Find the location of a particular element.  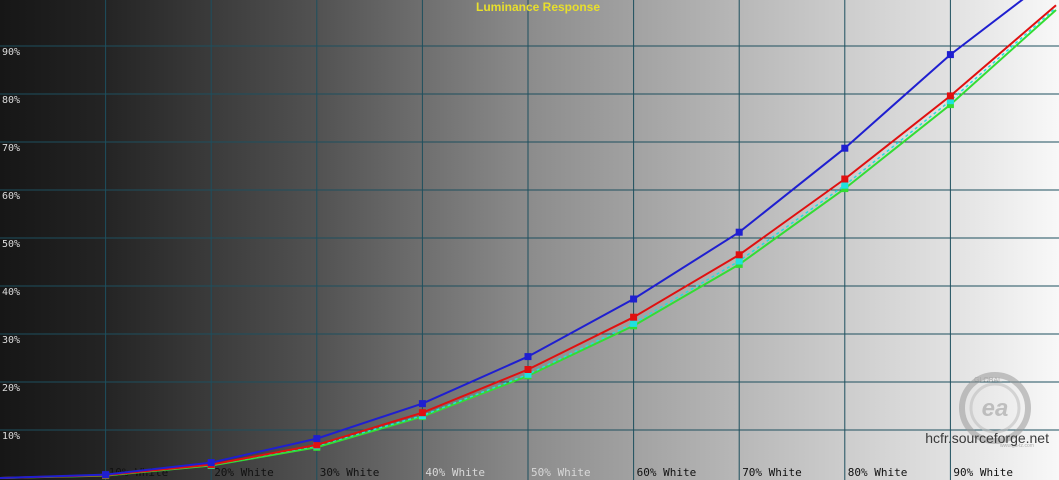

x-tick-label: 50% White is located at coordinates (561, 472).